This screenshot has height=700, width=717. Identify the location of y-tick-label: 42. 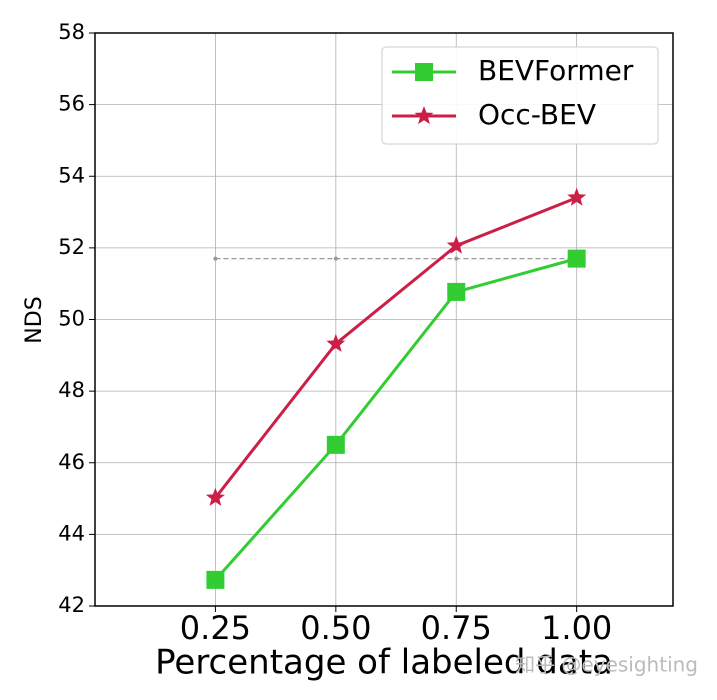
(71, 605).